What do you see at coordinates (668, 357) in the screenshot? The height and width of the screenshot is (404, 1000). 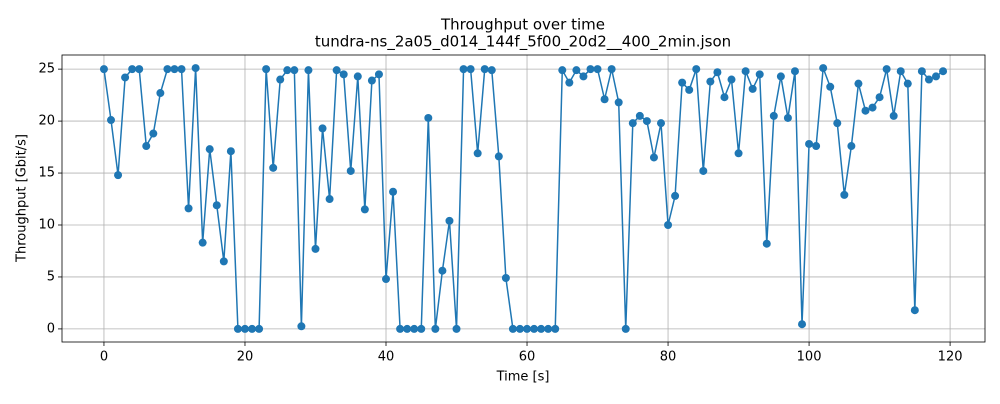 I see `x-tick-label: 80` at bounding box center [668, 357].